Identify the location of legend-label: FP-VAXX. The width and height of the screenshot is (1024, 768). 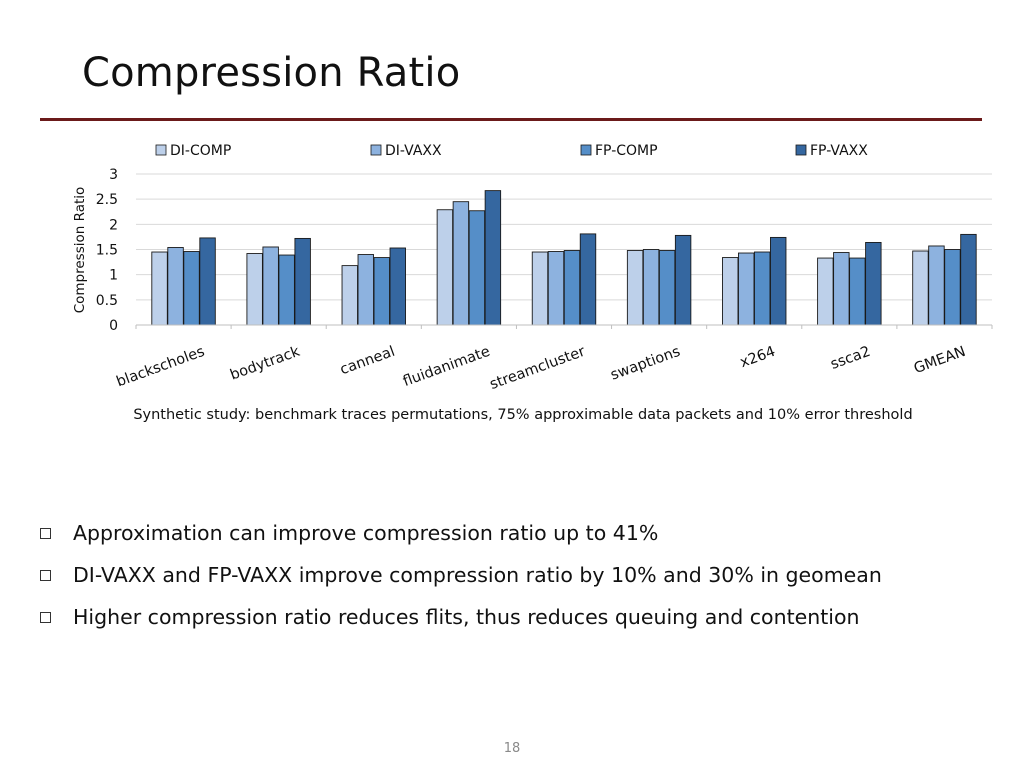
(839, 151).